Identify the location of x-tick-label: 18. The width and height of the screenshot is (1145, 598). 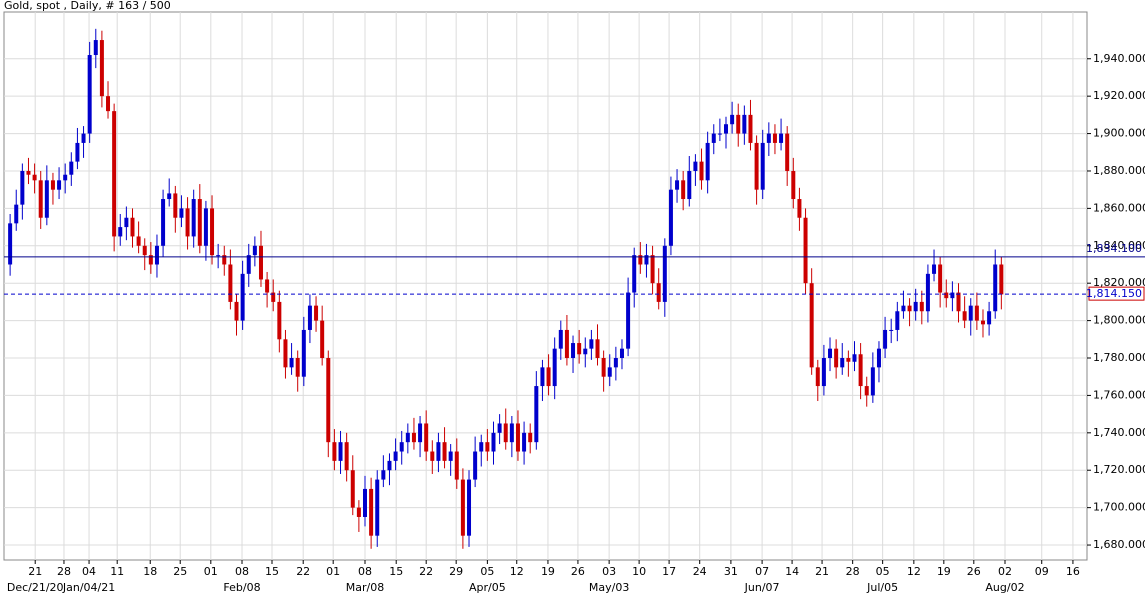
(150, 571).